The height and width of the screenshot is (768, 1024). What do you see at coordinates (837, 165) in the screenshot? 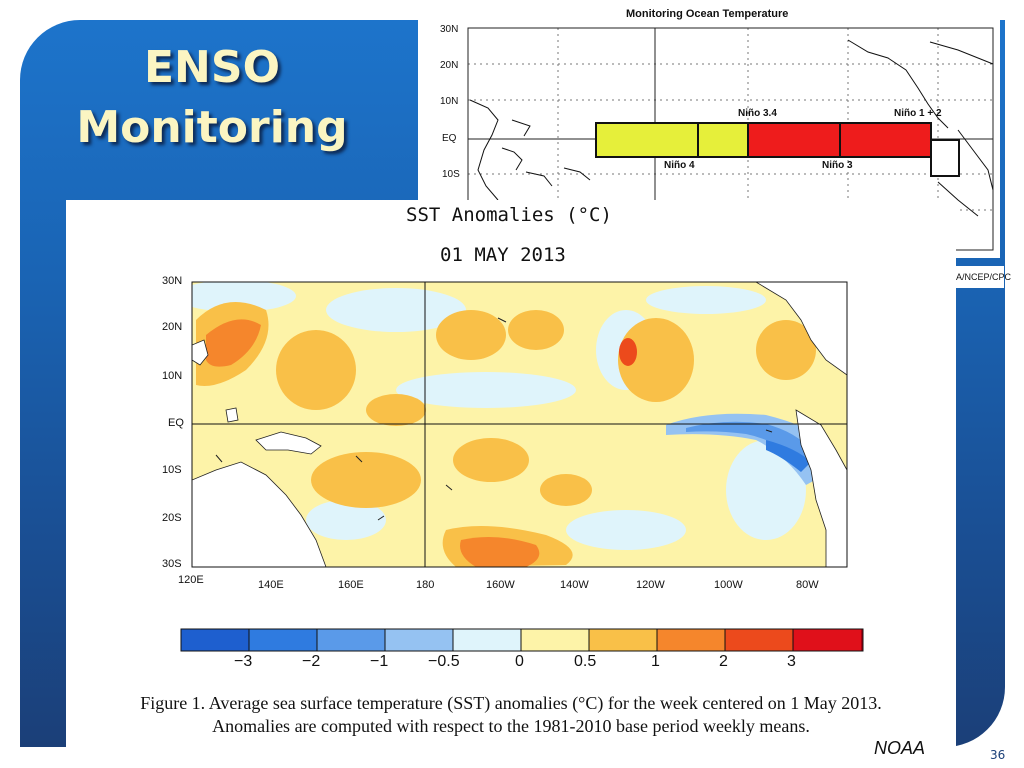
I see `nino3-label: Niño 3` at bounding box center [837, 165].